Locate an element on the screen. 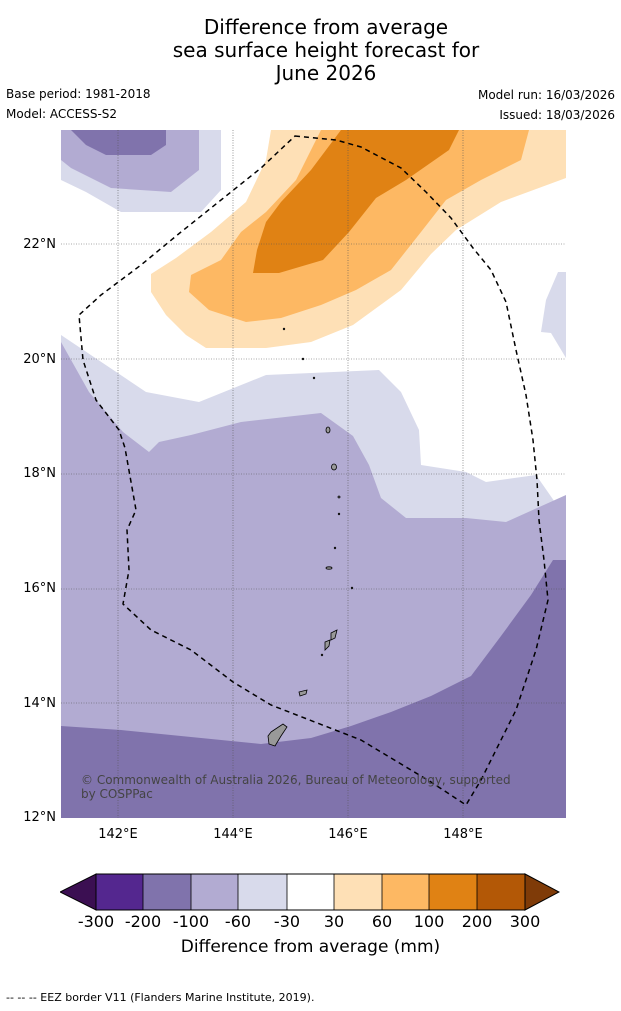  island-saipan is located at coordinates (334, 635).